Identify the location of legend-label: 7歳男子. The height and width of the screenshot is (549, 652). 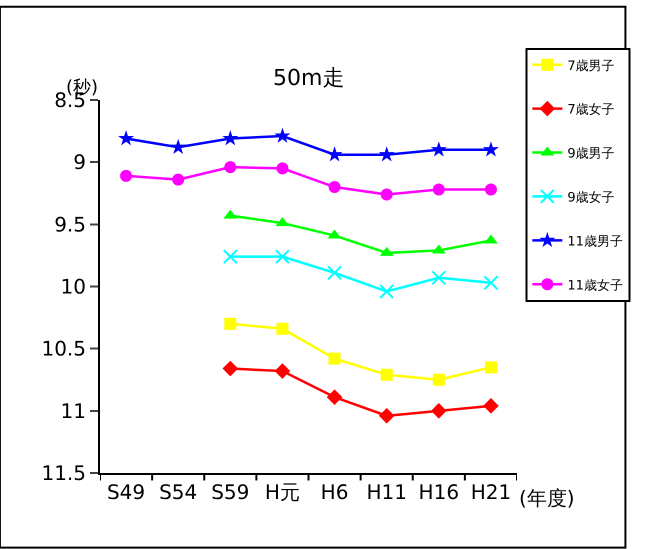
(591, 66).